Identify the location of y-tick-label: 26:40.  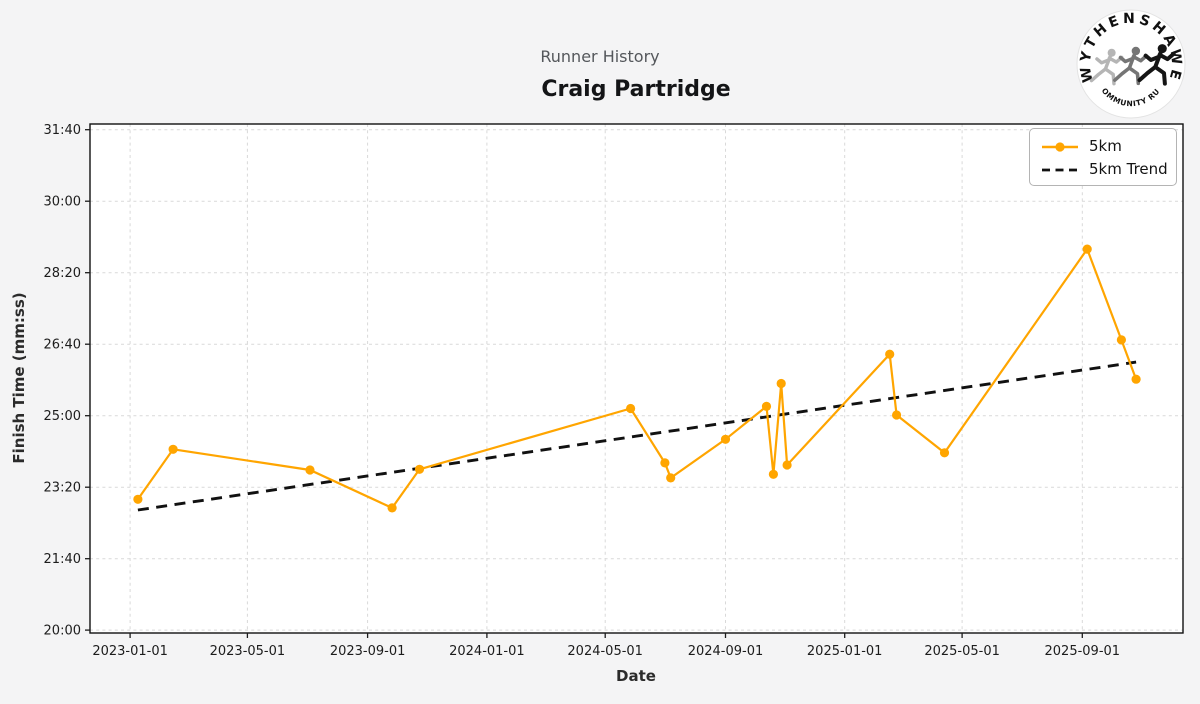
(62, 345).